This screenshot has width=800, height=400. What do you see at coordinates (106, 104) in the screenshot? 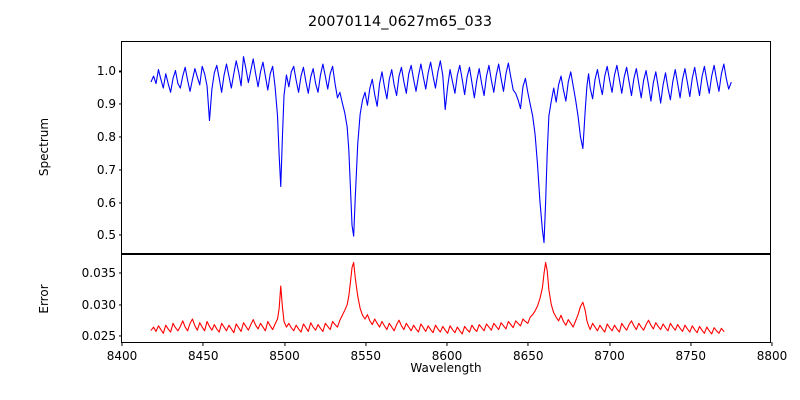
I see `y-tick-label: 0.9` at bounding box center [106, 104].